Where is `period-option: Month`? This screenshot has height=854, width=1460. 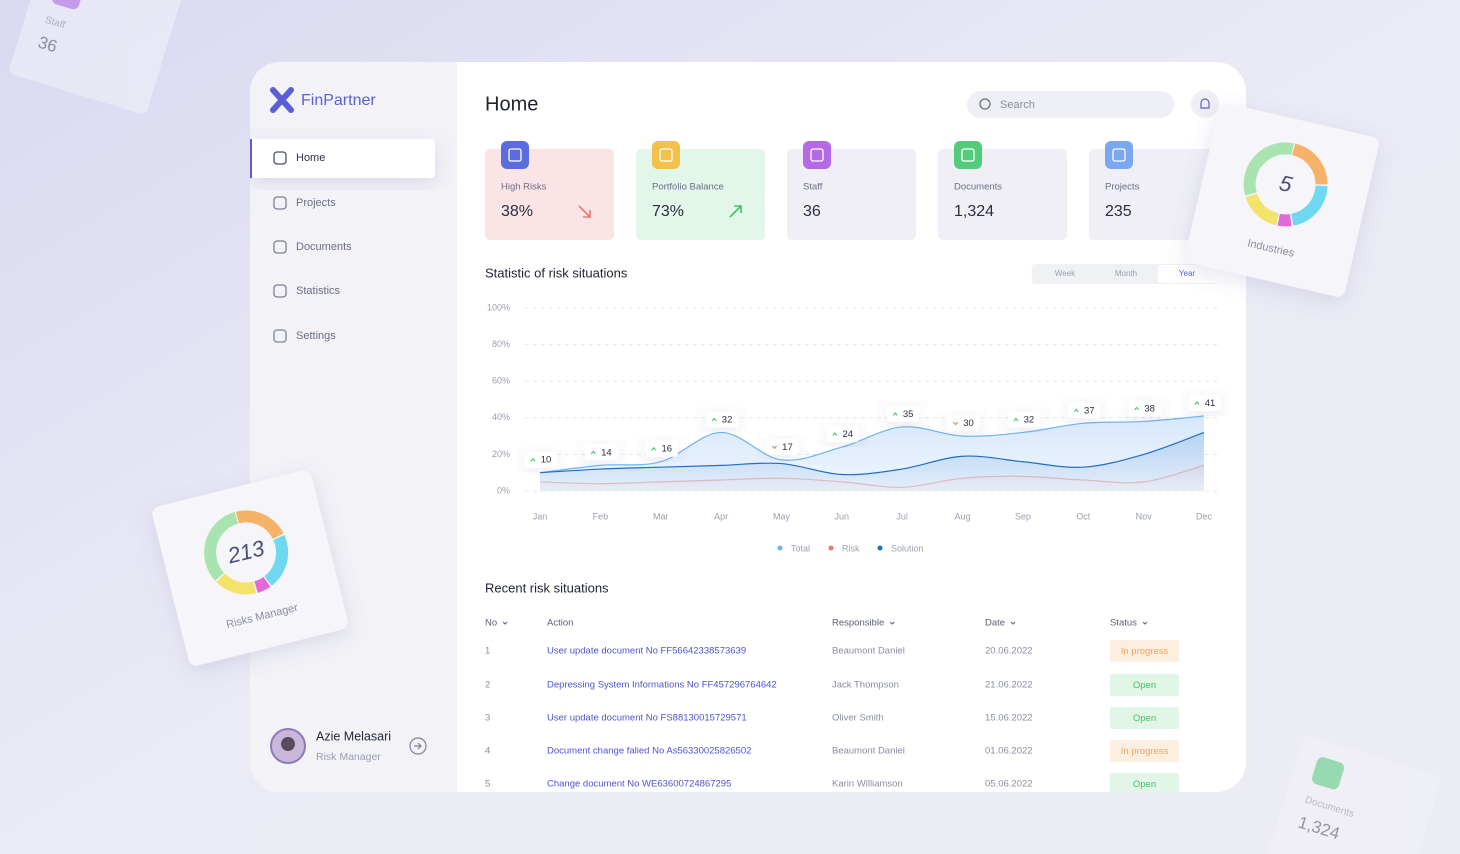
period-option: Month is located at coordinates (1126, 273).